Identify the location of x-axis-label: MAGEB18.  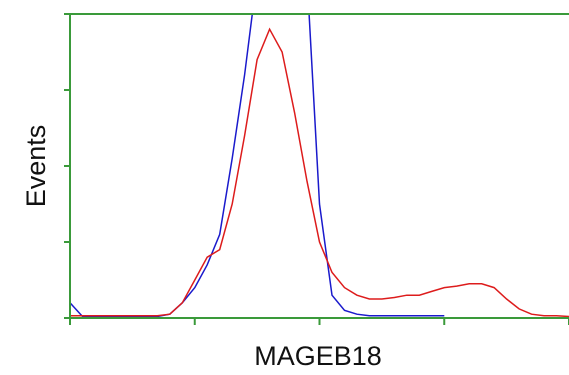
(318, 356).